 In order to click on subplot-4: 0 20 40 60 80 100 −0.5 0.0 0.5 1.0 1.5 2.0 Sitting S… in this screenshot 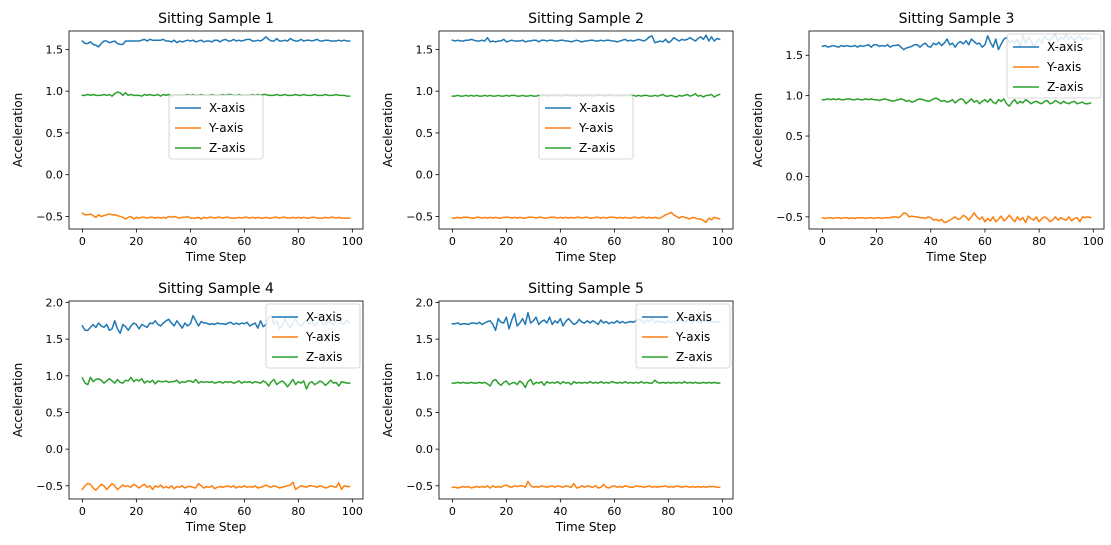, I will do `click(187, 407)`.